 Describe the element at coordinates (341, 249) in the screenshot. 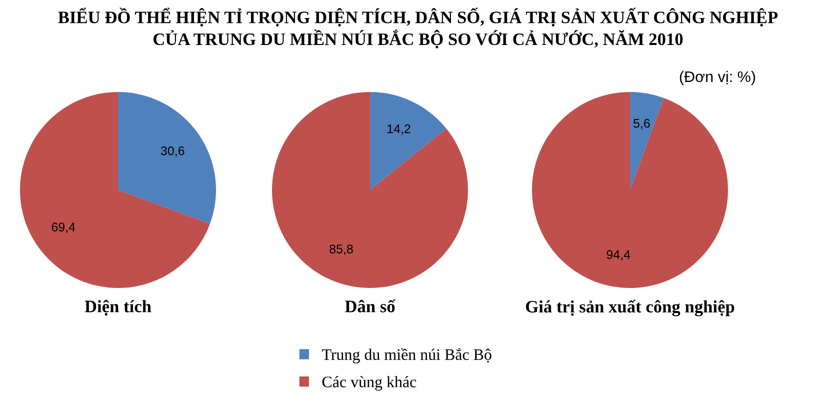

I see `data-label: 85,8` at that location.